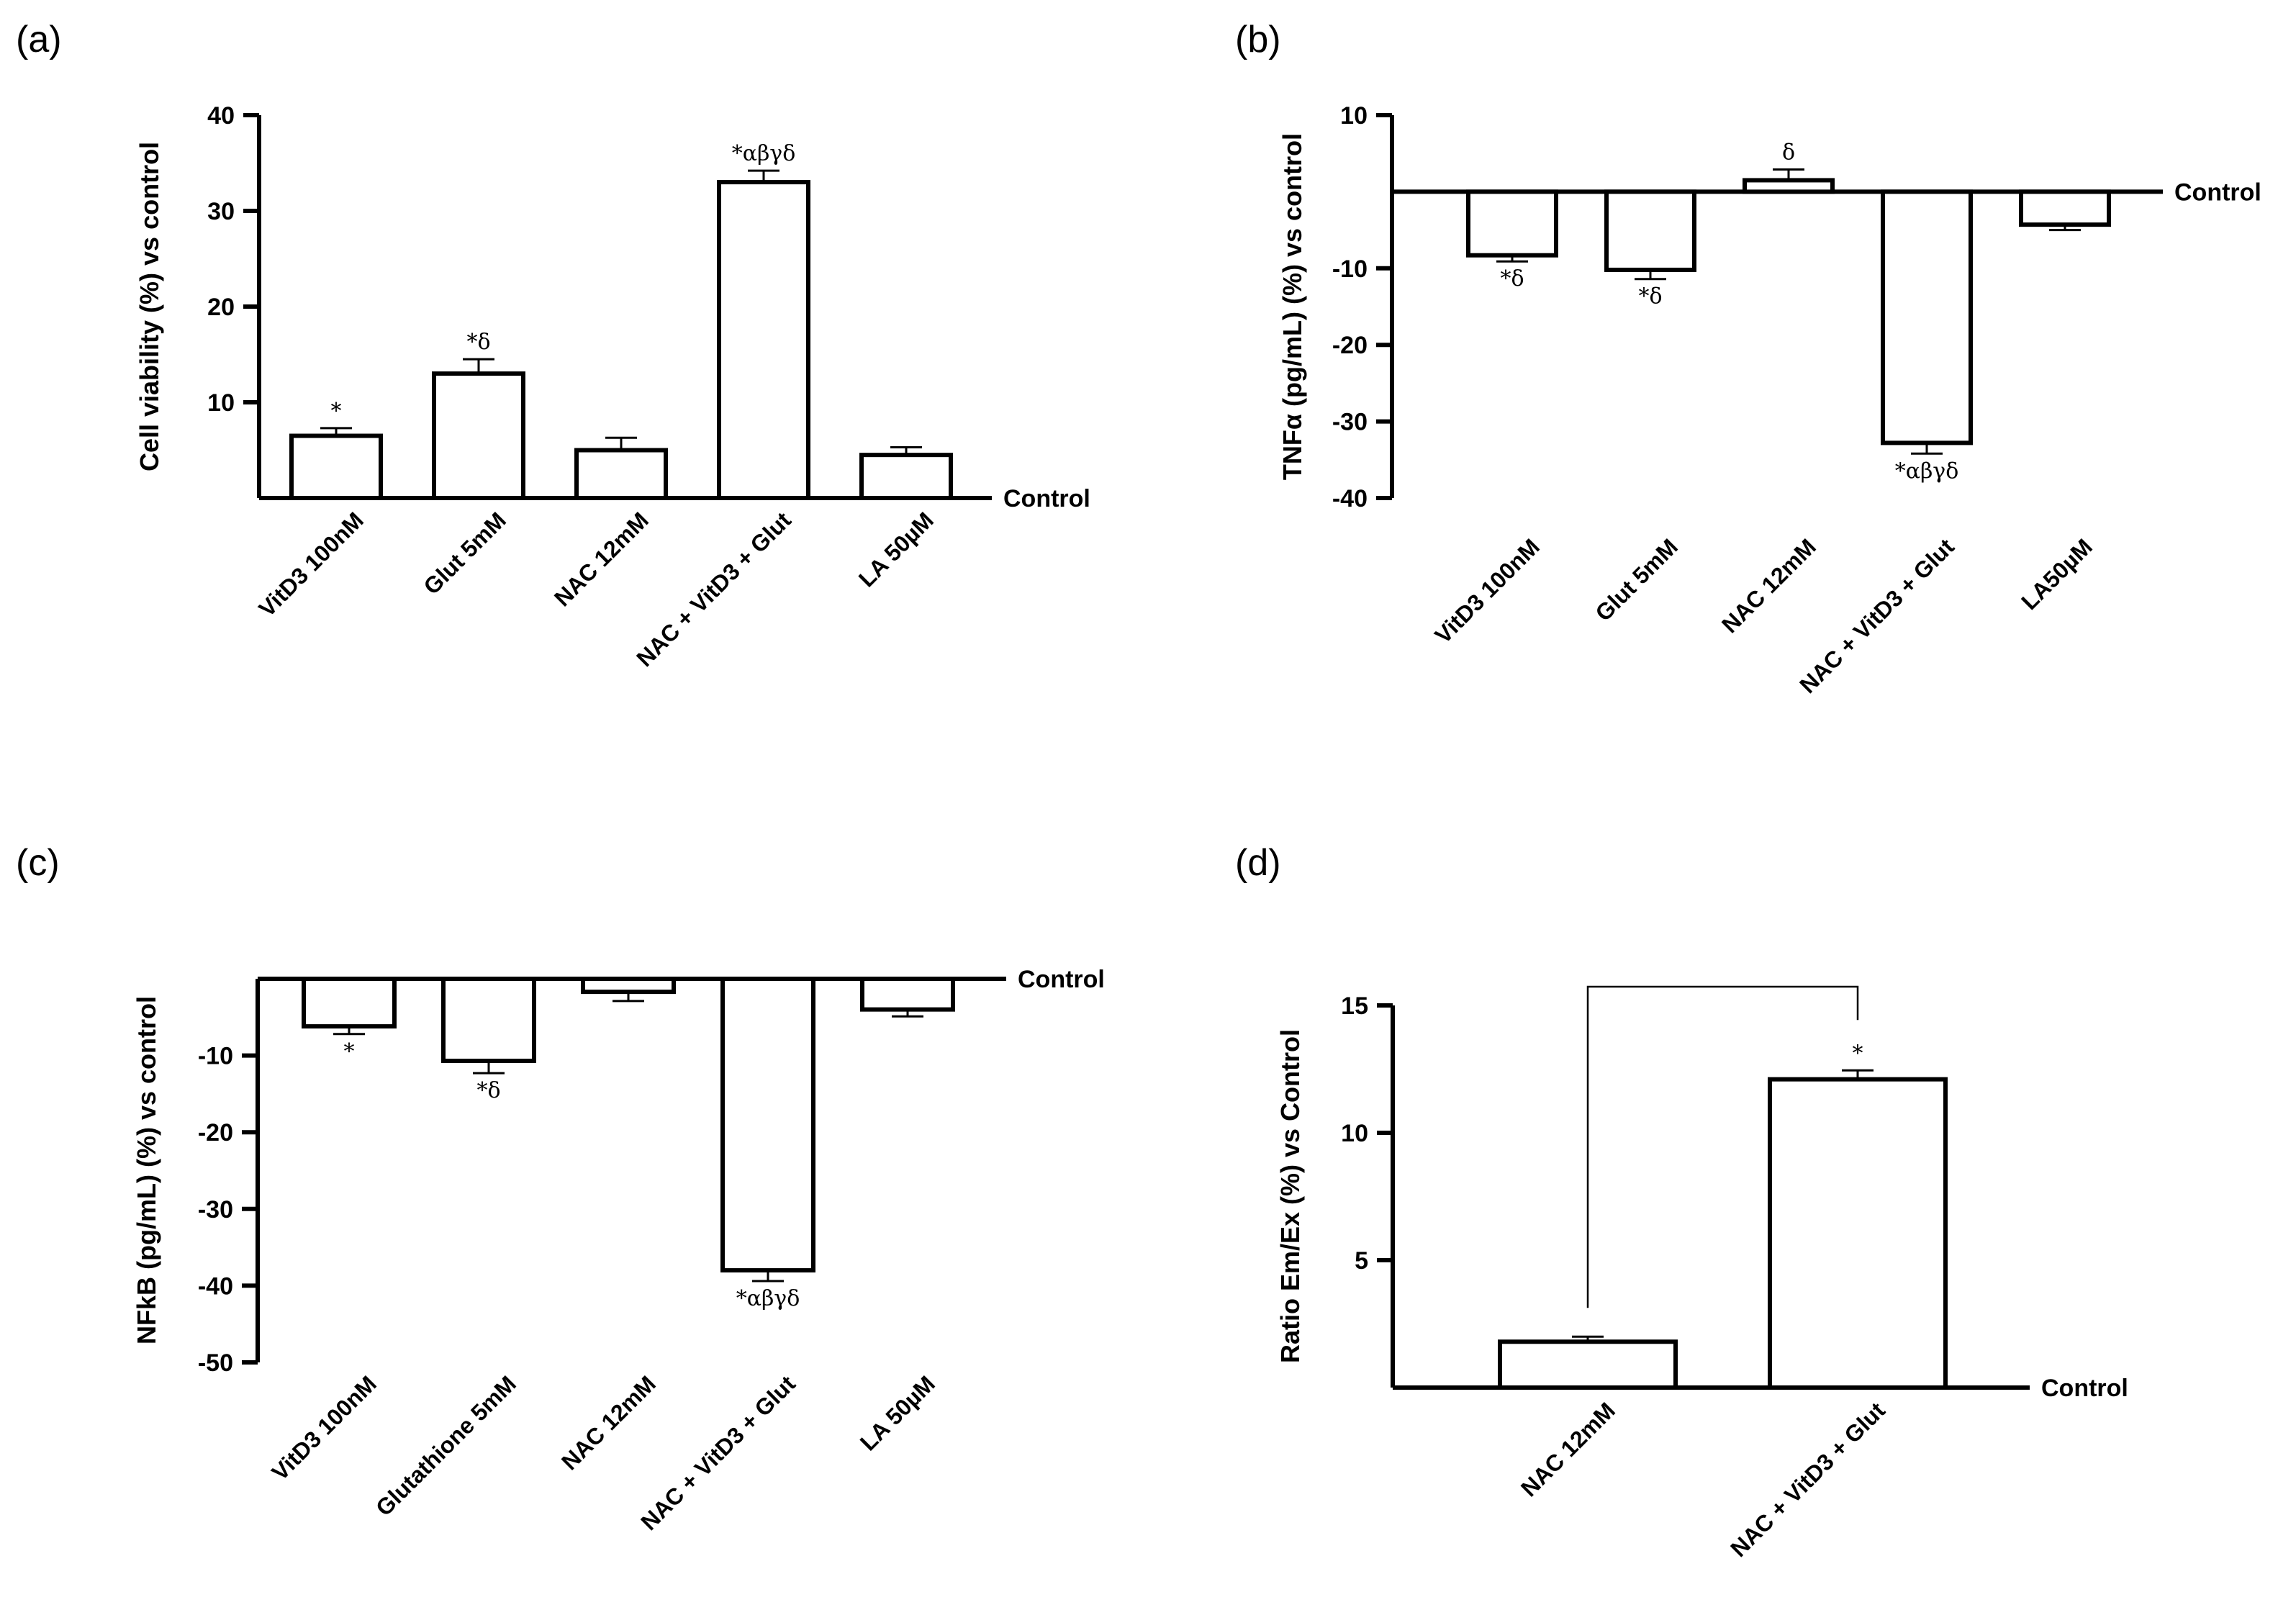 Image resolution: width=2296 pixels, height=1615 pixels. What do you see at coordinates (446, 1446) in the screenshot?
I see `category-label: Glutathione 5mM` at bounding box center [446, 1446].